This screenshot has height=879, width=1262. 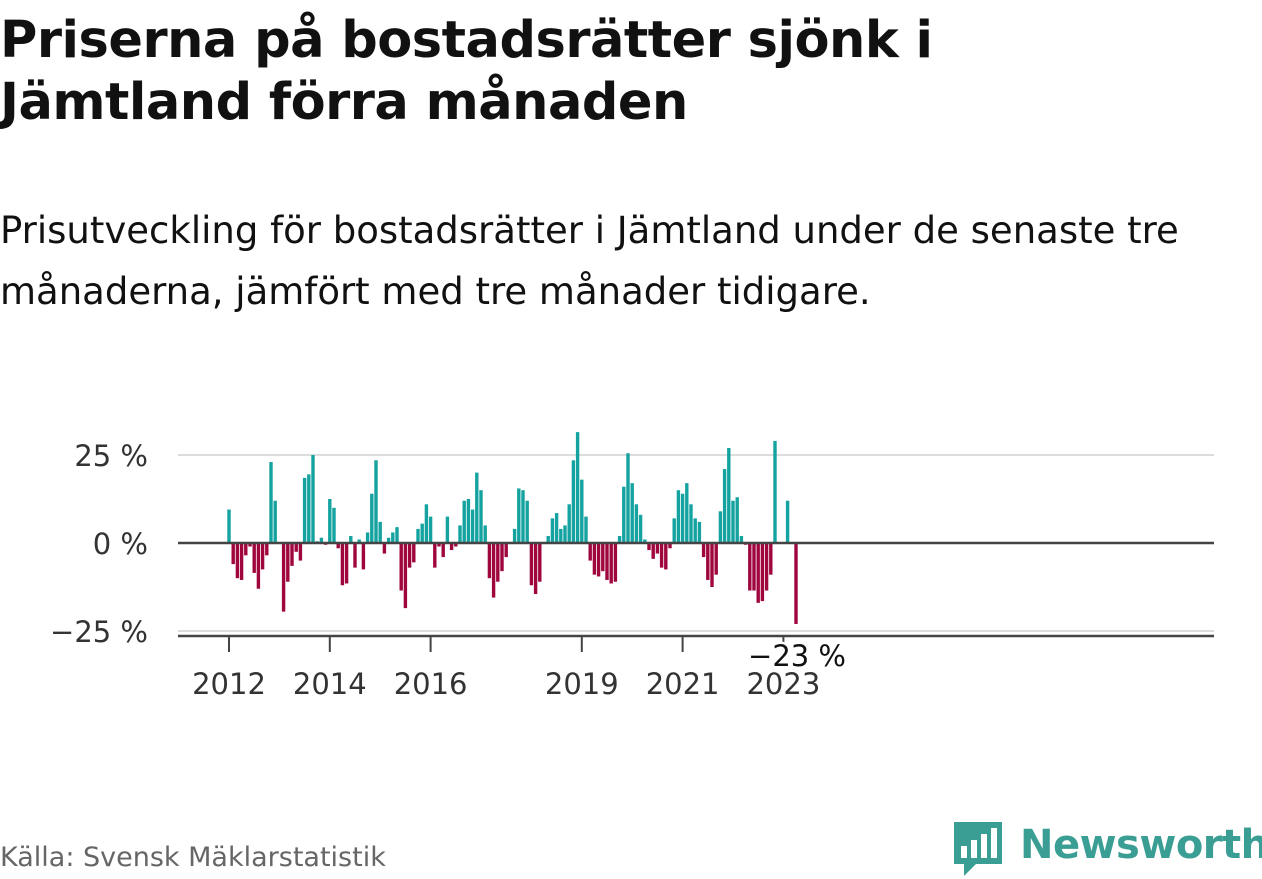 What do you see at coordinates (120, 544) in the screenshot?
I see `y-tick-label: 0 %` at bounding box center [120, 544].